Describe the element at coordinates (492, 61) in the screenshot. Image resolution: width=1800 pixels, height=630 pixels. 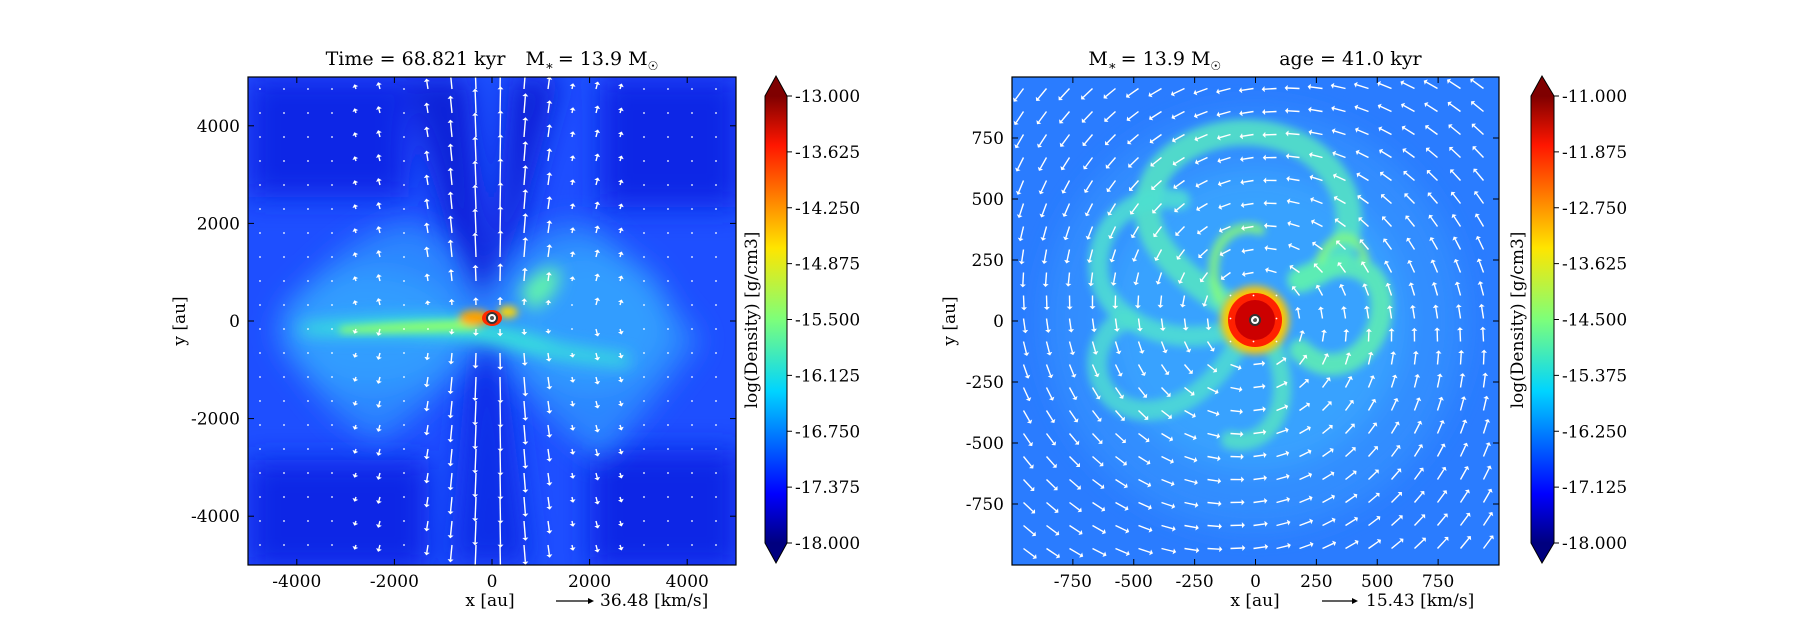
I see `title-left: Time = 68.821 kyr M∗ = 13.9 M☉` at that location.